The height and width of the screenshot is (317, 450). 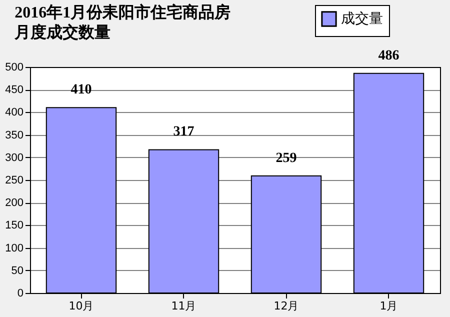 I want to click on y-tick-label: 350, so click(x=14, y=135).